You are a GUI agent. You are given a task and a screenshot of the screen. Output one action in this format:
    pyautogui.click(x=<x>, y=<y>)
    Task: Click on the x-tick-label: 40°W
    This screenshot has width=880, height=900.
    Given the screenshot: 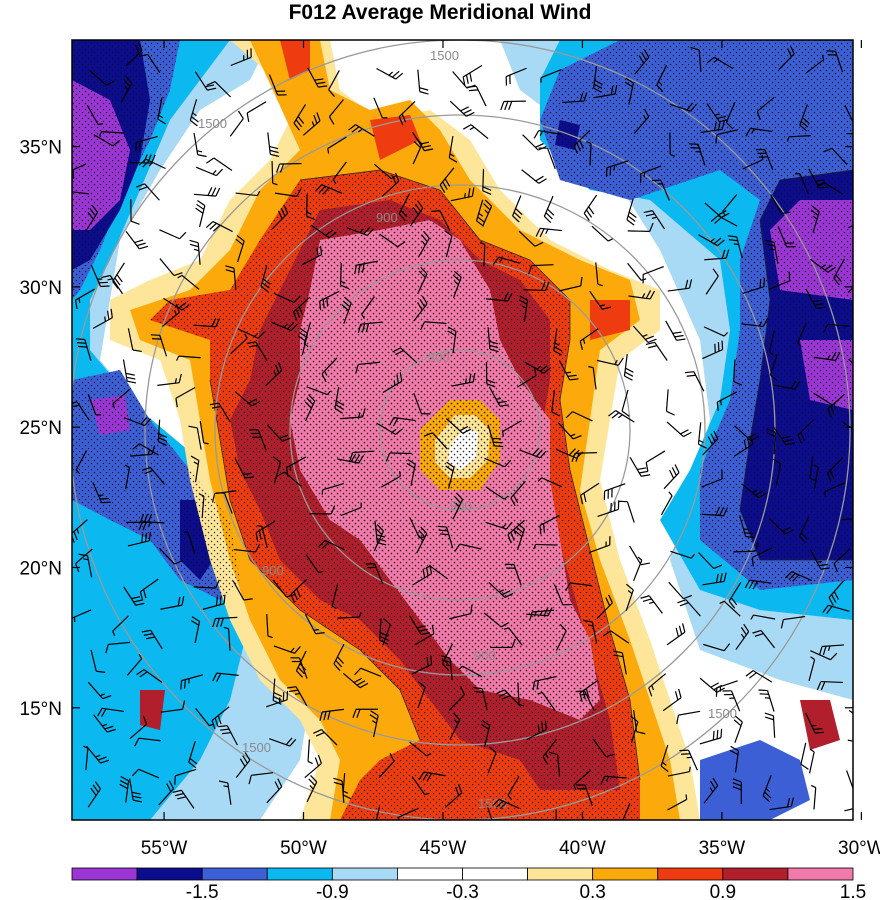 What is the action you would take?
    pyautogui.click(x=582, y=848)
    